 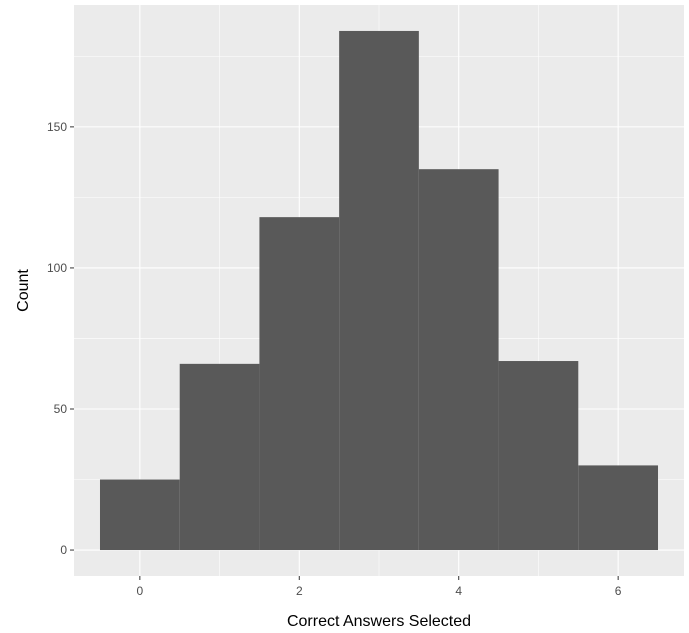 I want to click on x-axis: 0 2 4 6, so click(x=379, y=587).